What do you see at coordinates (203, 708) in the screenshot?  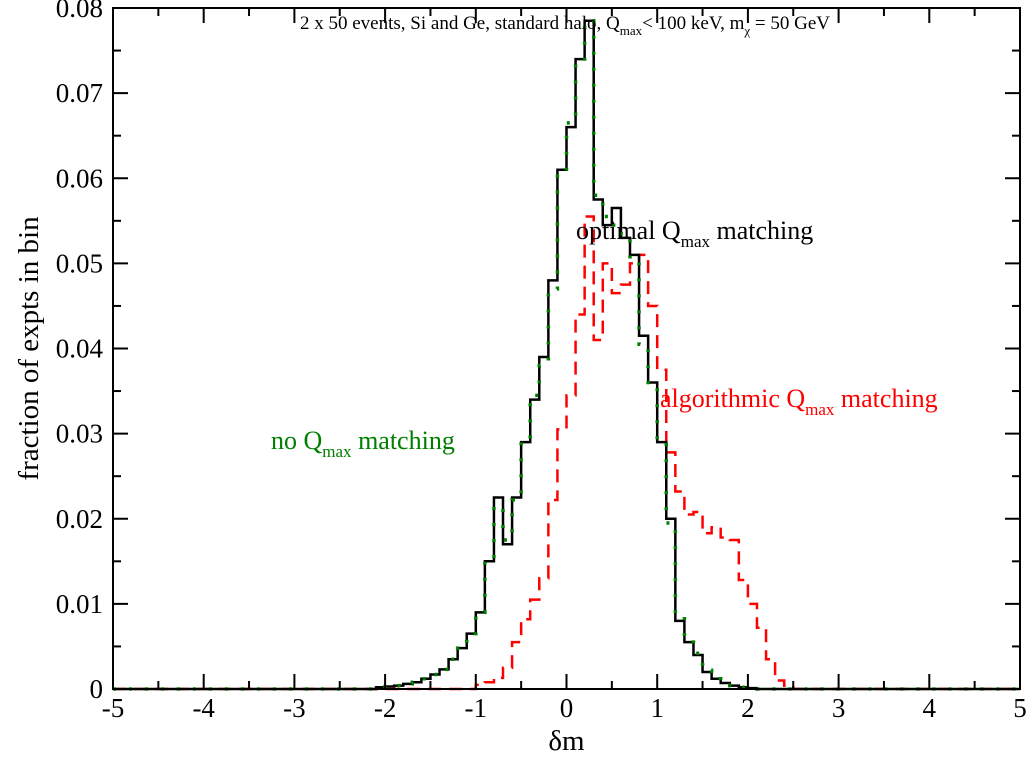 I see `x-tick-label: -4` at bounding box center [203, 708].